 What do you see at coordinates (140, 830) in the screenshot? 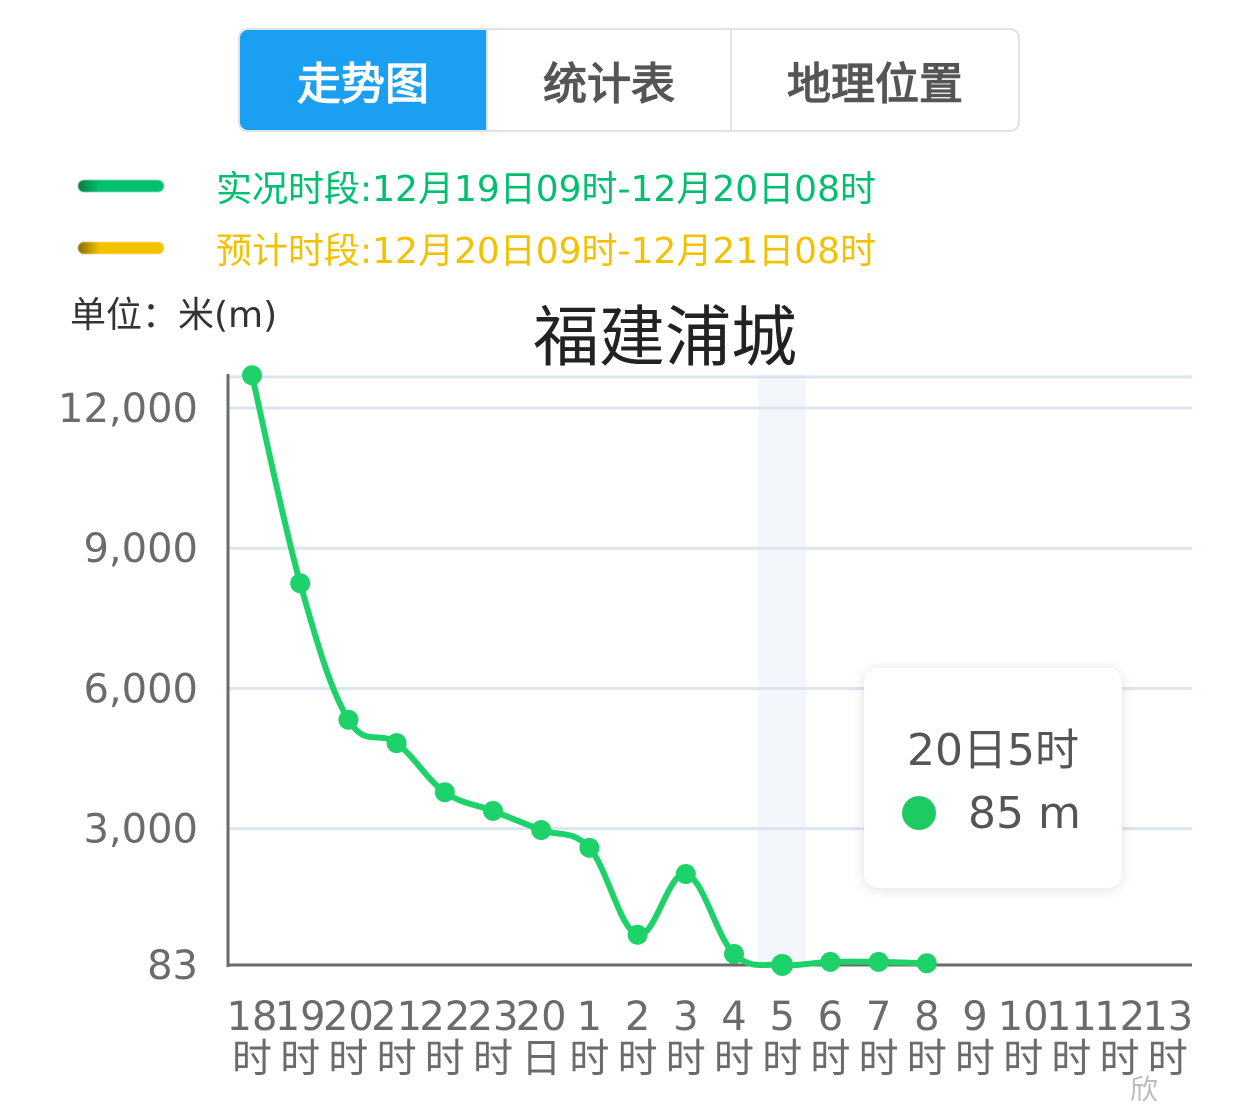
I see `y-tick-label: 3,000` at bounding box center [140, 830].